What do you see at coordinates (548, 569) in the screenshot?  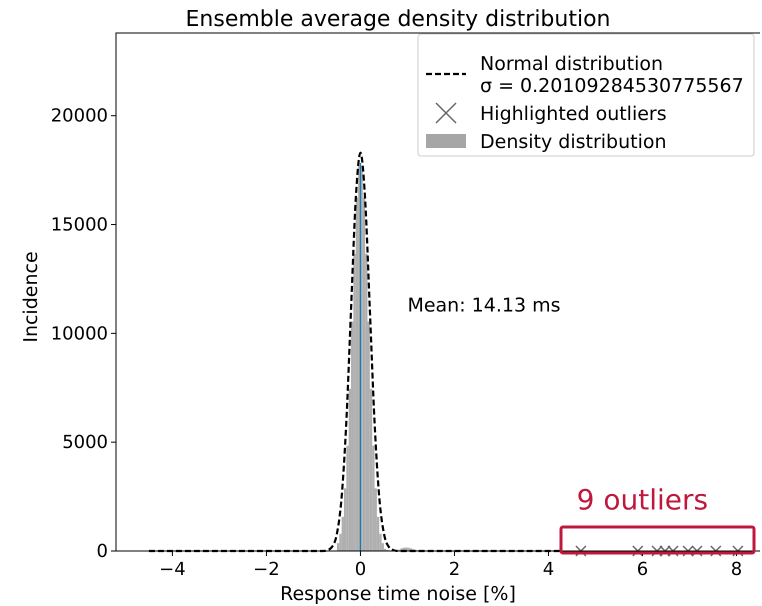 I see `x-tick-label: 4` at bounding box center [548, 569].